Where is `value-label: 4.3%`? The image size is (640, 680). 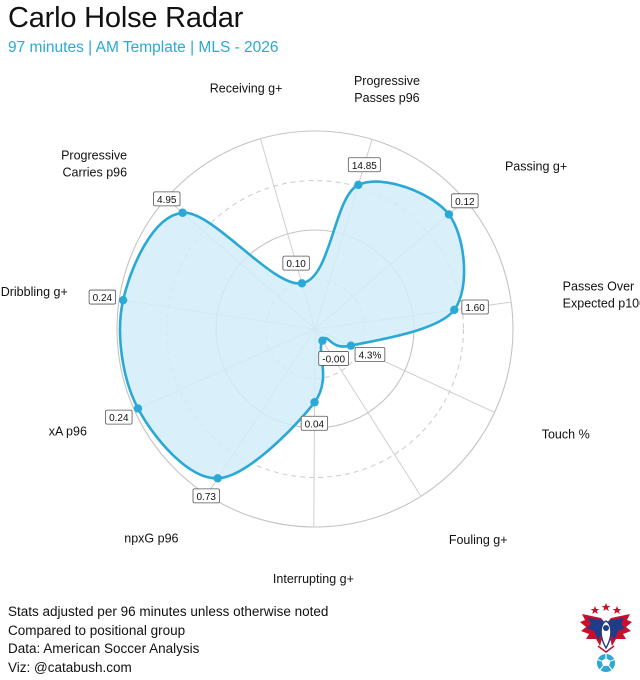 value-label: 4.3% is located at coordinates (370, 356).